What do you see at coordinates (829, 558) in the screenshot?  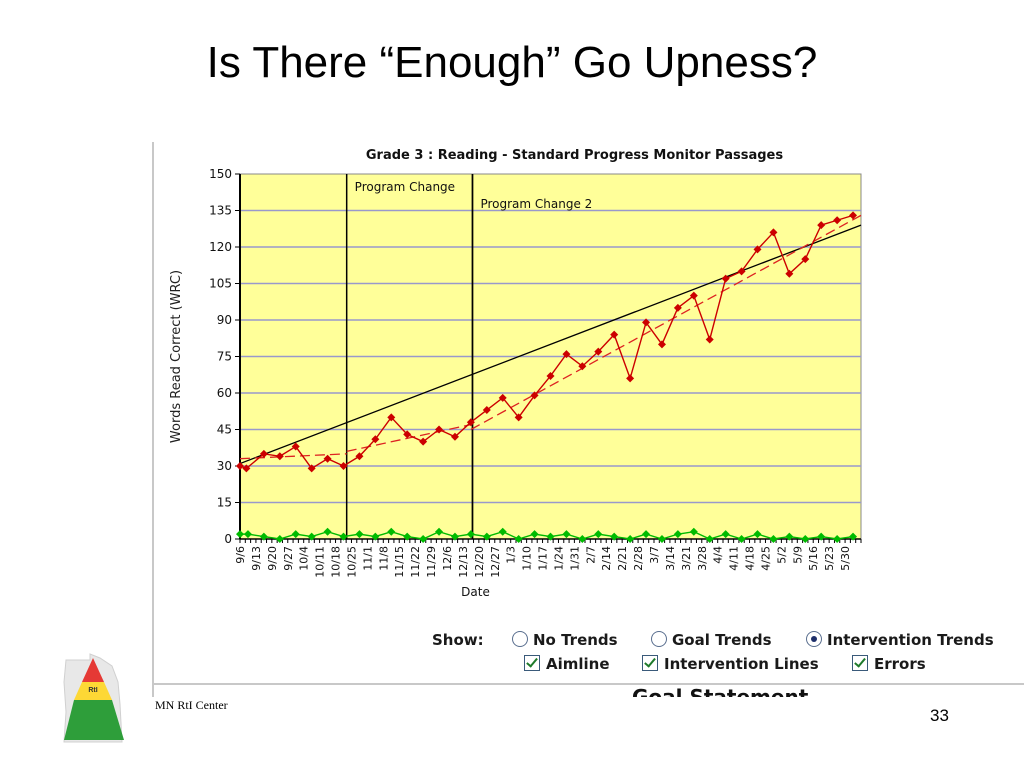 I see `x-tick-label: 5/23` at bounding box center [829, 558].